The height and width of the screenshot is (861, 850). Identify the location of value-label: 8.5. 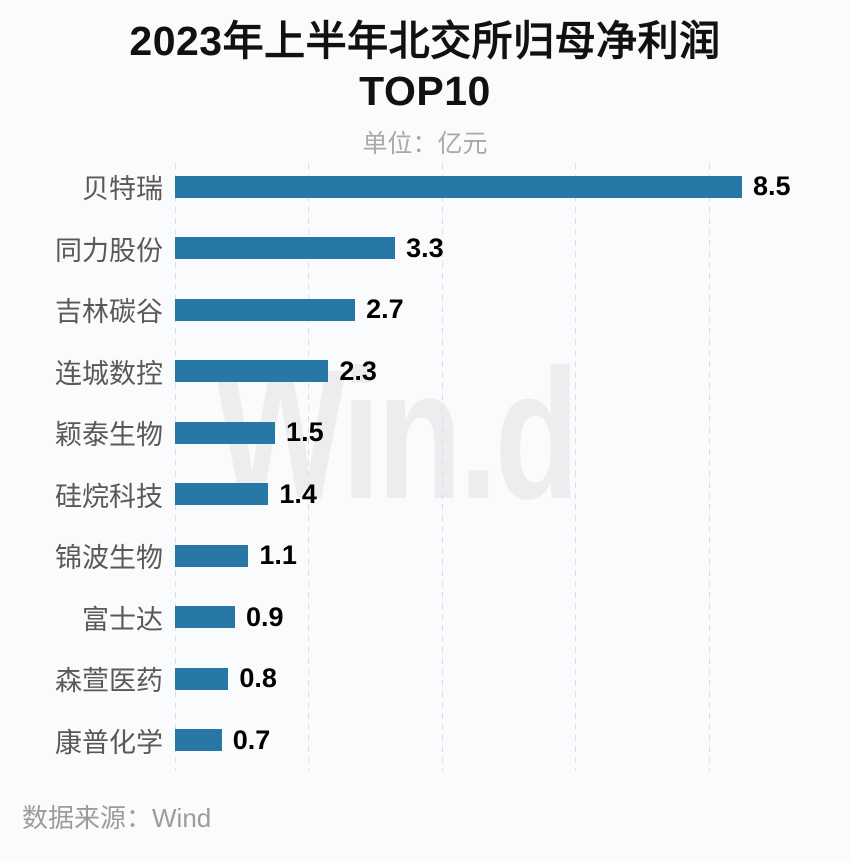
(771, 186).